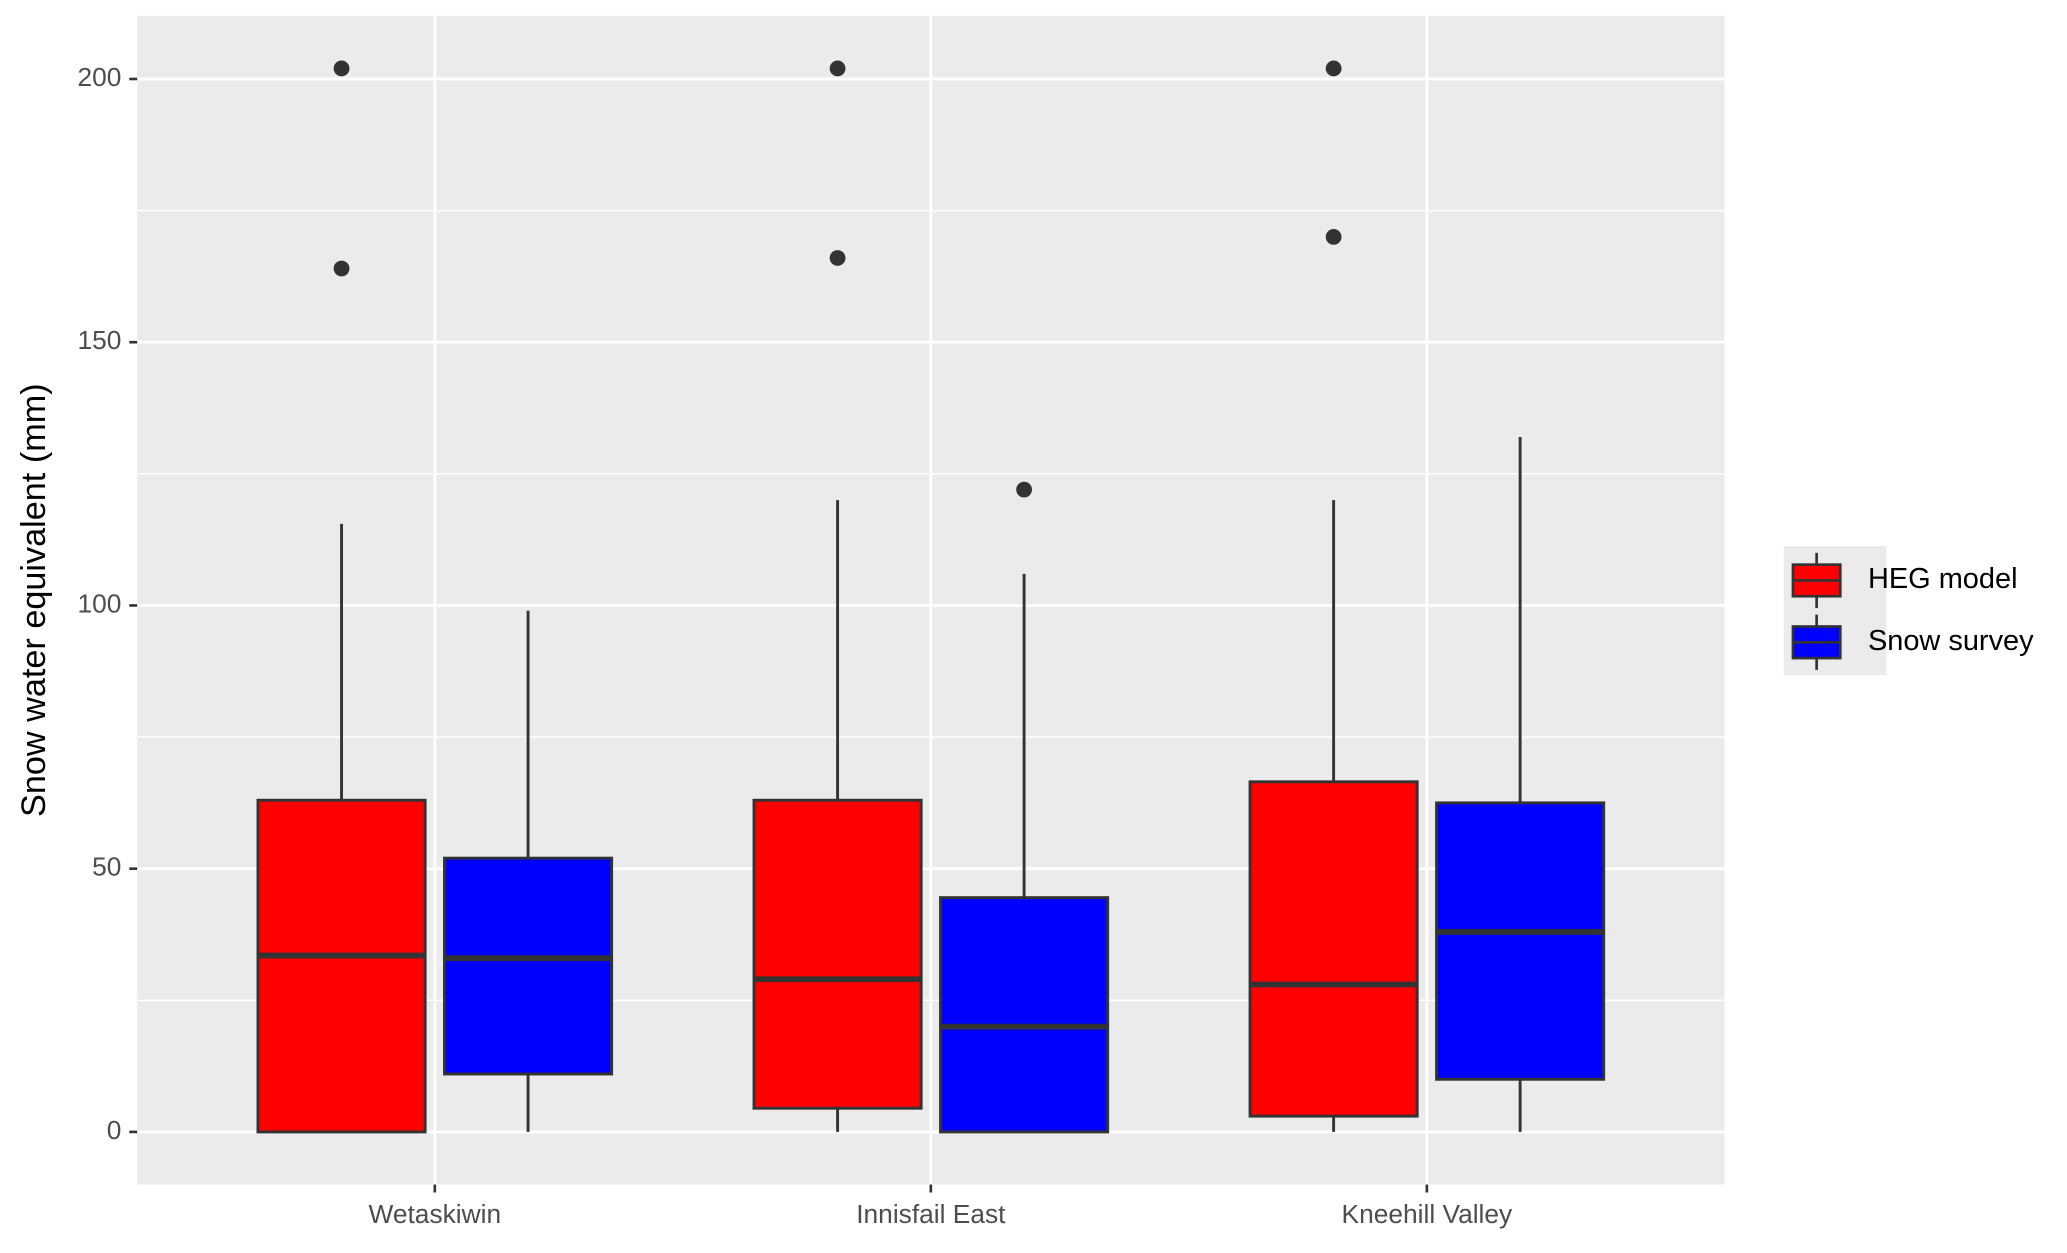 The height and width of the screenshot is (1253, 2067). I want to click on y-tick-label: 50, so click(106, 867).